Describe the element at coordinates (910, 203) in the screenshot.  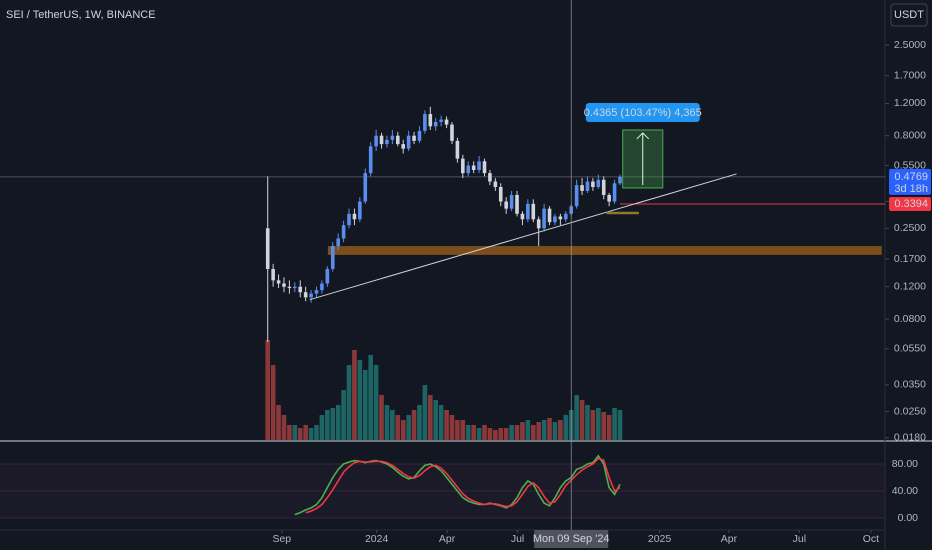
I see `level-box` at that location.